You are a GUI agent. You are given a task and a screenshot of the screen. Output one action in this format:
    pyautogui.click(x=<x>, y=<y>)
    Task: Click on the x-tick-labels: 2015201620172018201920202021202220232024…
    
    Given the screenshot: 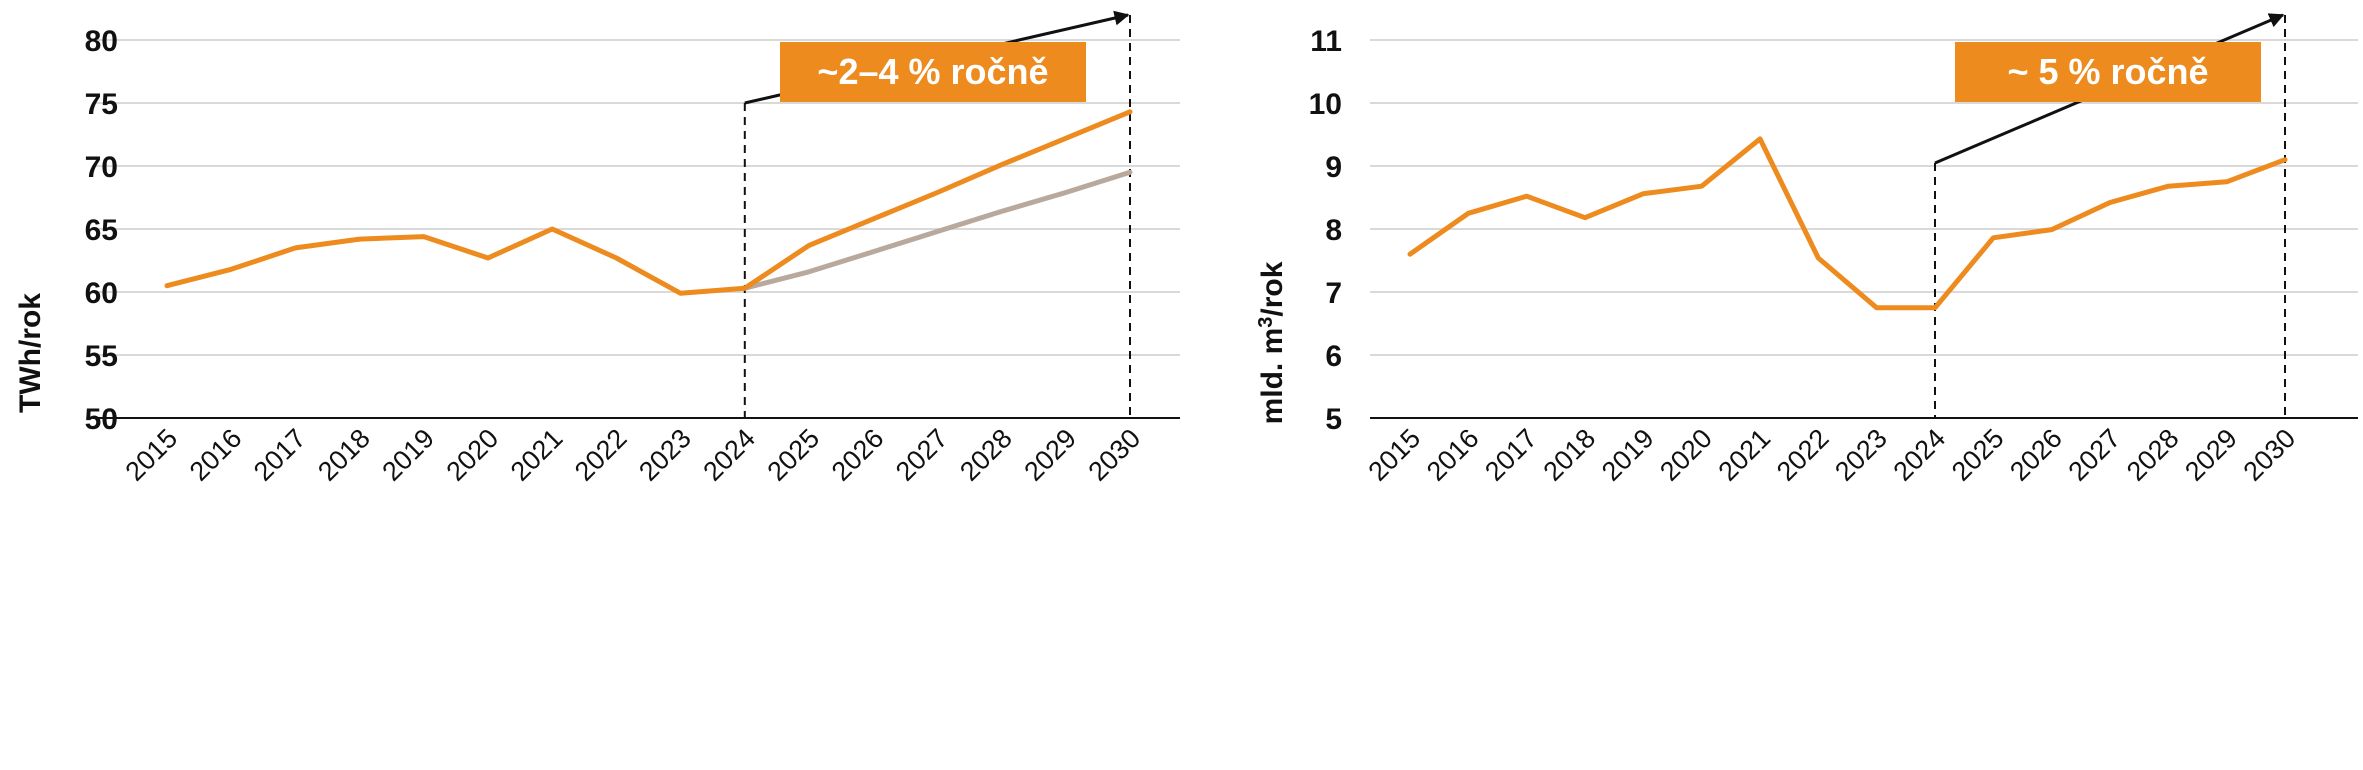 What is the action you would take?
    pyautogui.click(x=1832, y=455)
    